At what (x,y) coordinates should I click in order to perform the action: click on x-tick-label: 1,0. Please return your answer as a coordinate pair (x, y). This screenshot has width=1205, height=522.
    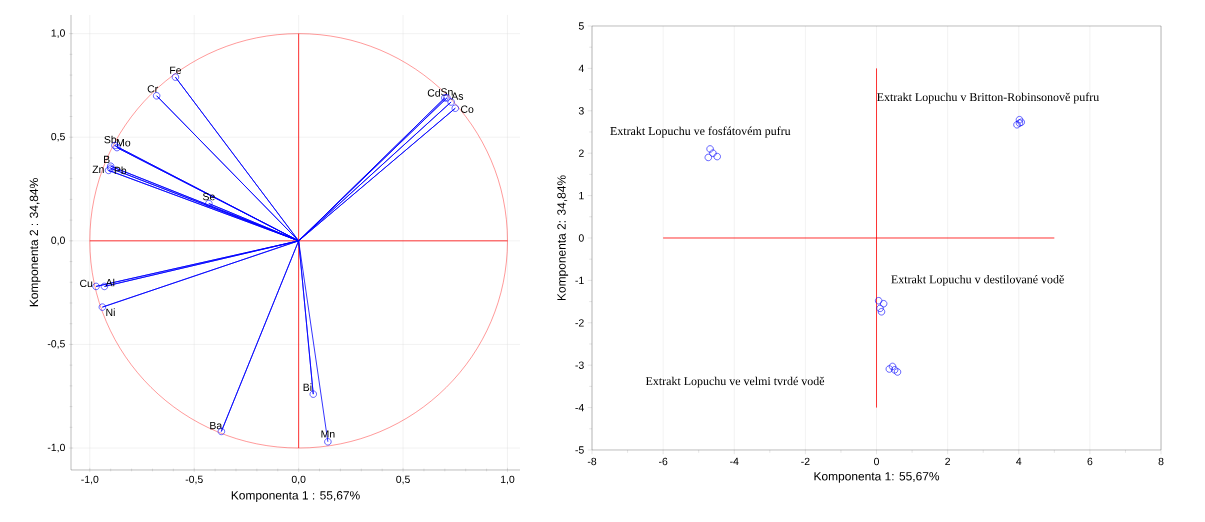
    Looking at the image, I should click on (508, 480).